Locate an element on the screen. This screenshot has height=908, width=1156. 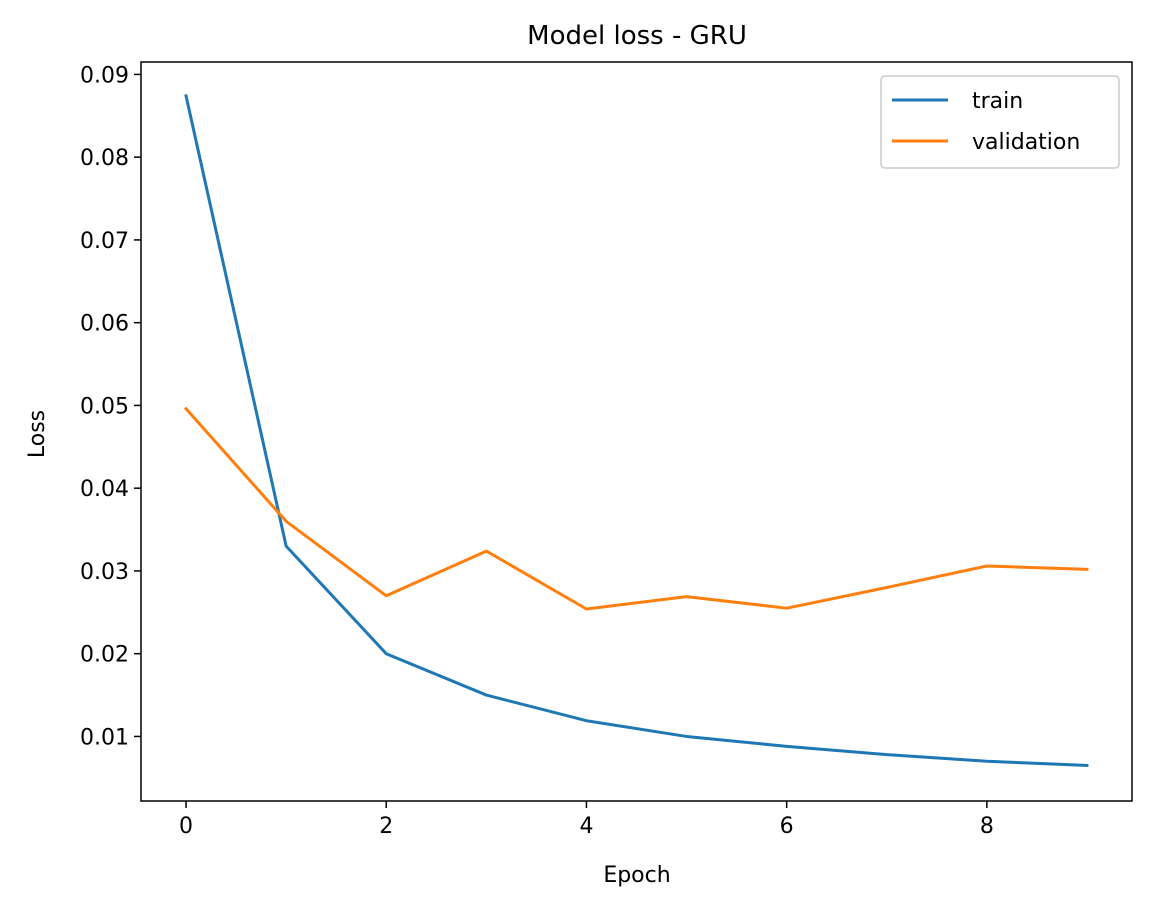
legend-label-train: train is located at coordinates (997, 101).